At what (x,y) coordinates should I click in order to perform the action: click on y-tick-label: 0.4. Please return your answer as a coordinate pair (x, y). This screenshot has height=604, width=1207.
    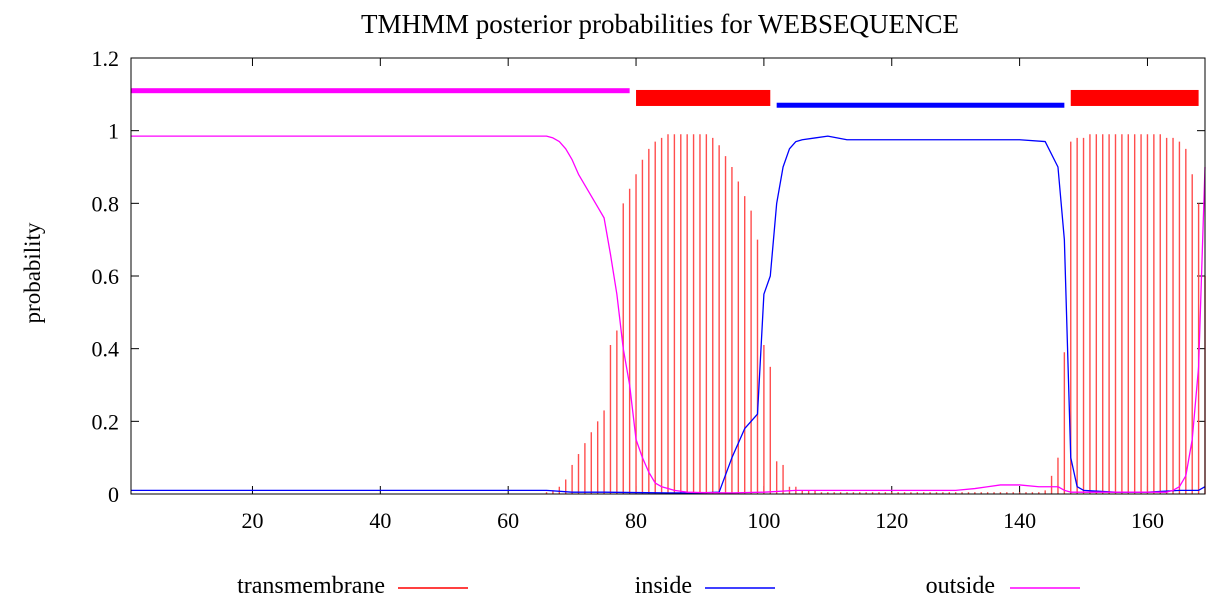
    Looking at the image, I should click on (106, 349).